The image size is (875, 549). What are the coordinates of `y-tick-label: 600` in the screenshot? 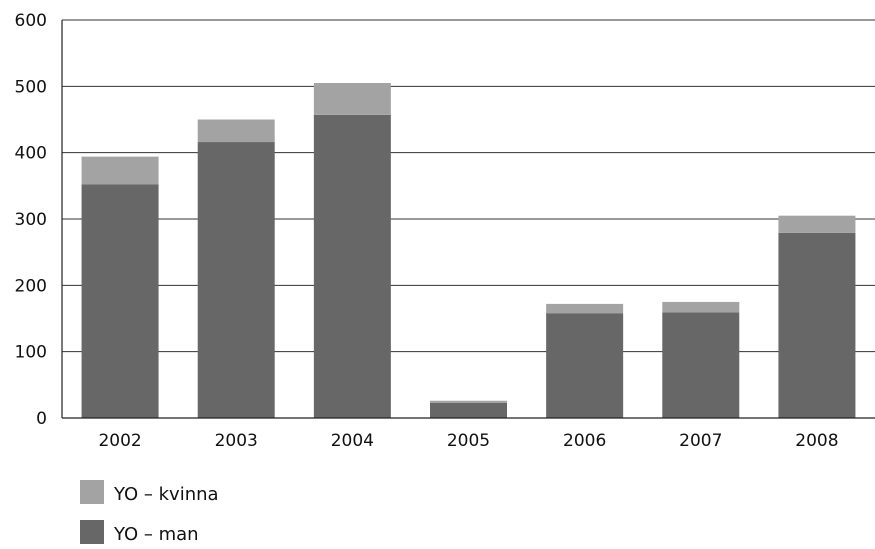 It's located at (31, 21).